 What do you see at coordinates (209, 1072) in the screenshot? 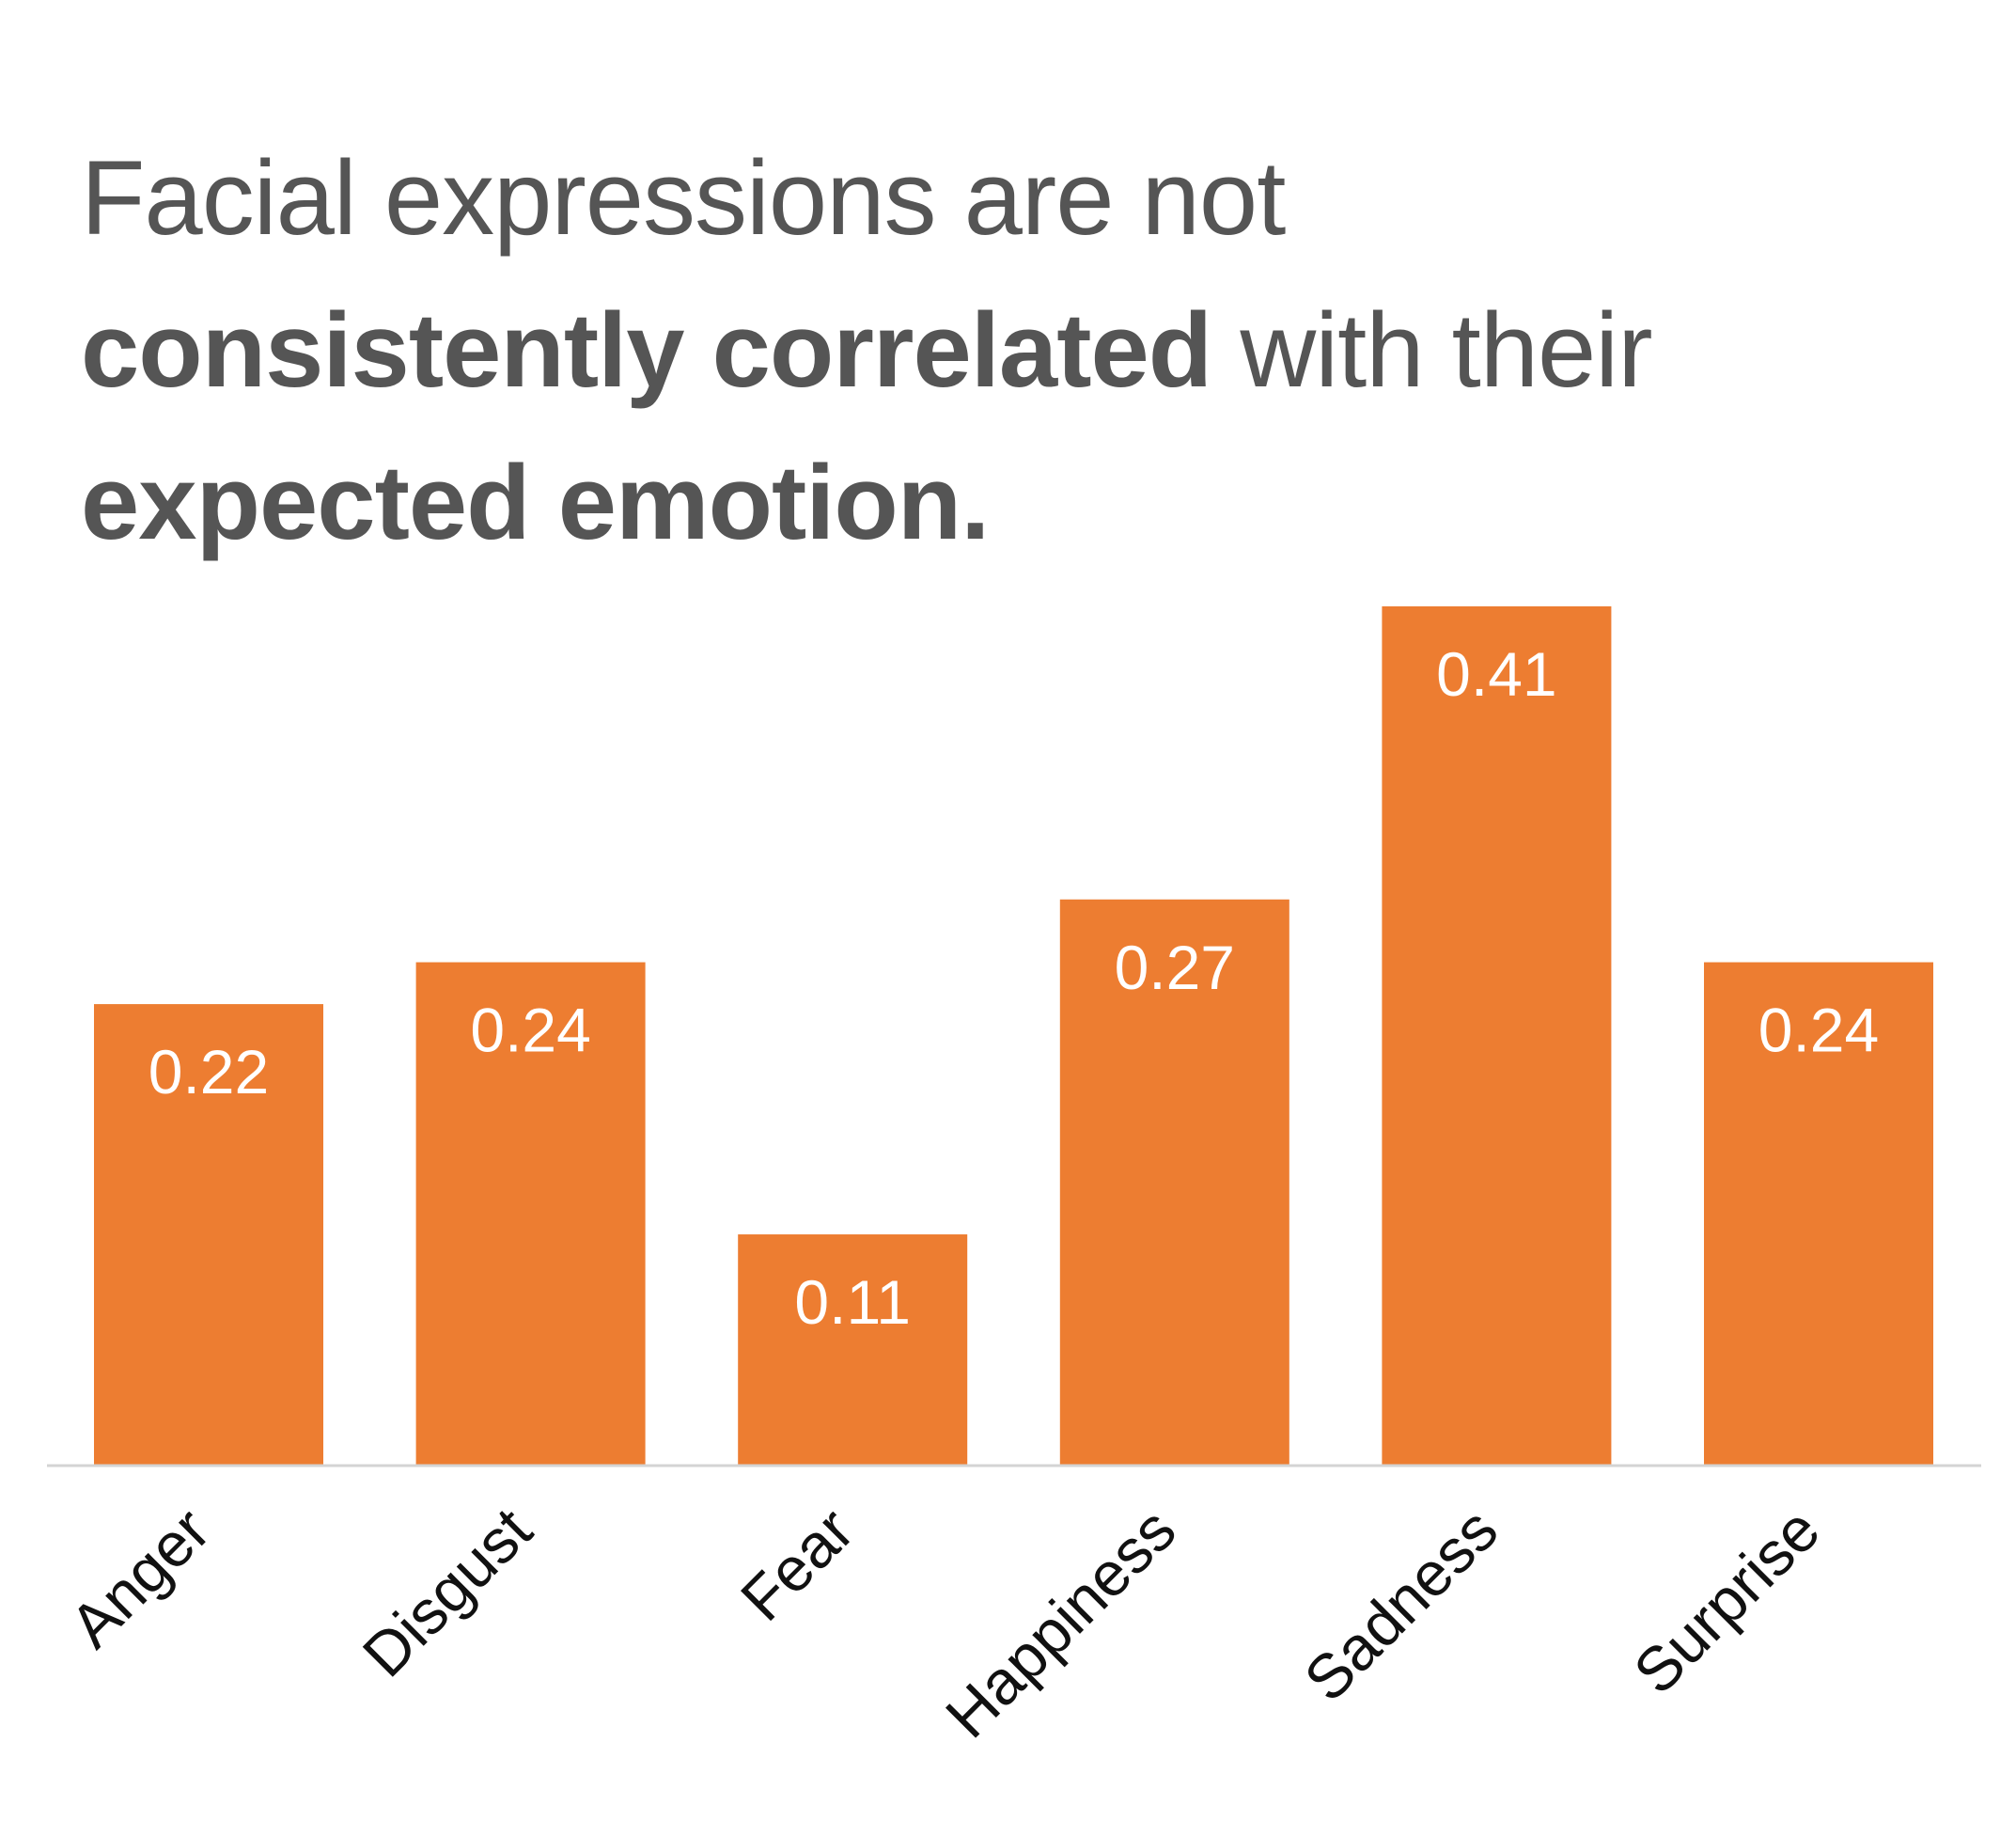
I see `value-label-anger: 0.22` at bounding box center [209, 1072].